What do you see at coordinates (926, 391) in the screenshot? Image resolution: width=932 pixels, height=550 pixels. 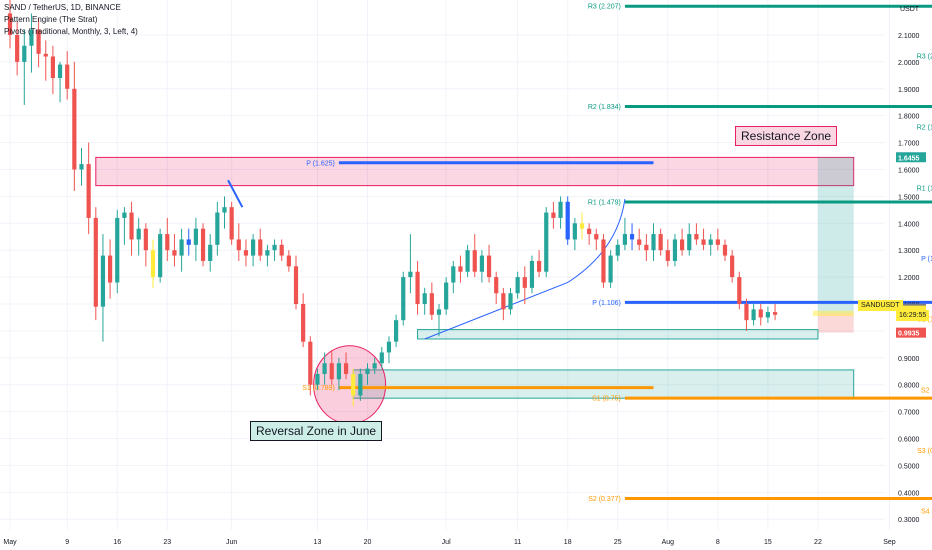 I see `pivot-label: S2 (0.78)` at bounding box center [926, 391].